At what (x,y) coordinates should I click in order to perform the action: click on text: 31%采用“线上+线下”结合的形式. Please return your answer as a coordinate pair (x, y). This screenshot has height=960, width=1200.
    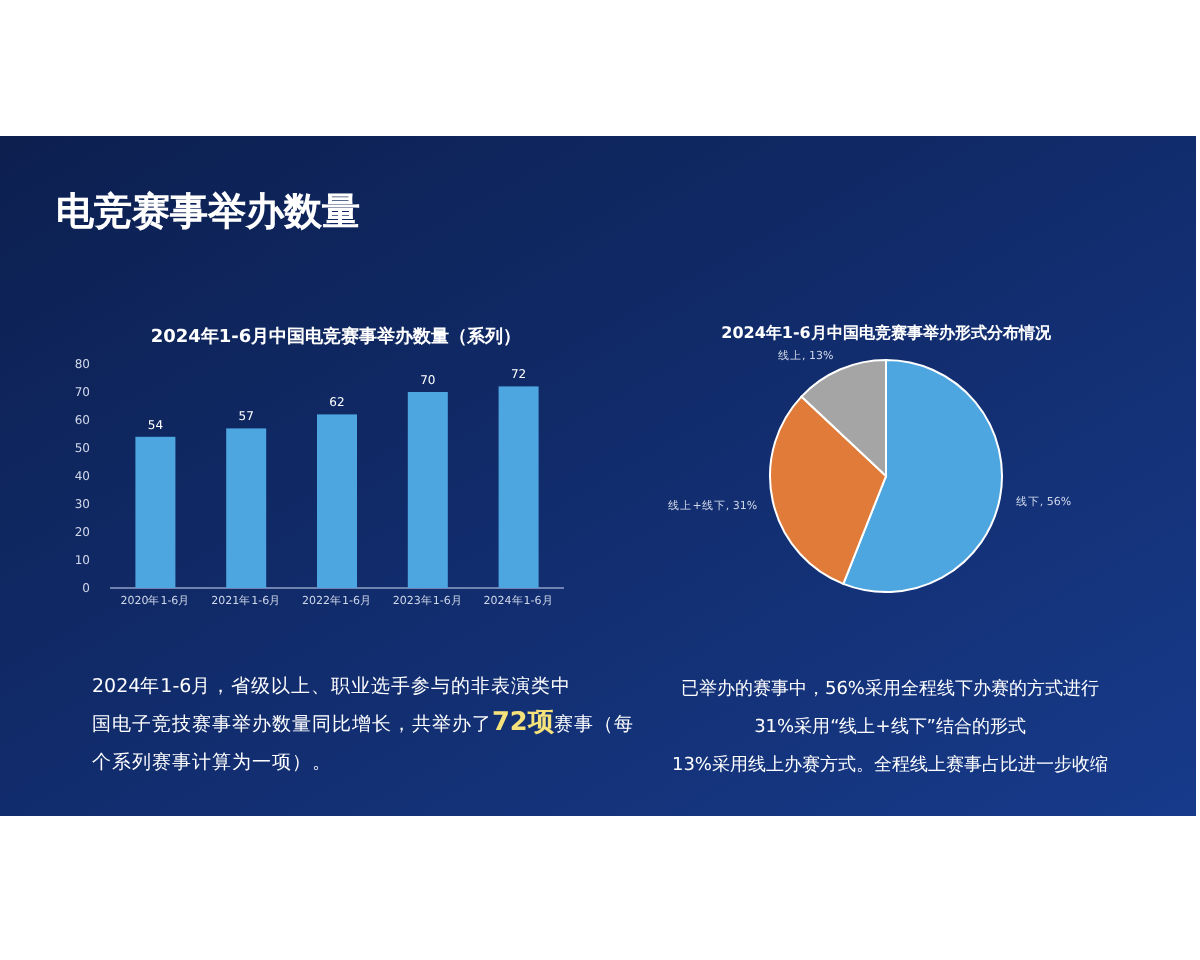
    Looking at the image, I should click on (890, 727).